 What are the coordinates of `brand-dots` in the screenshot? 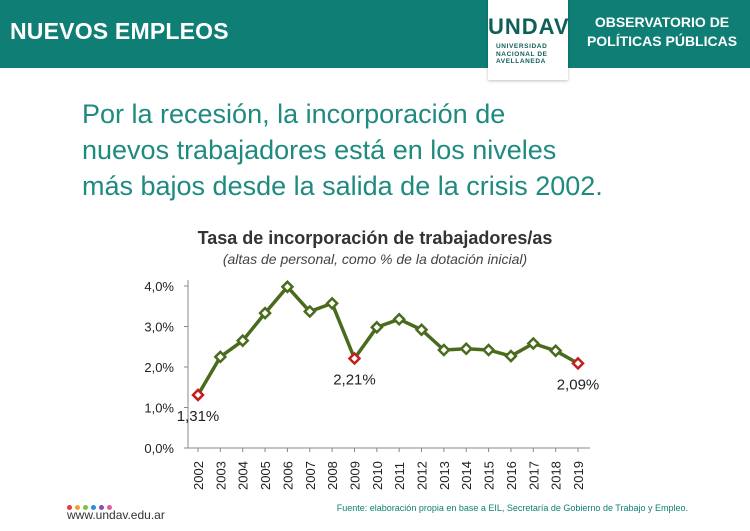 It's located at (91, 506).